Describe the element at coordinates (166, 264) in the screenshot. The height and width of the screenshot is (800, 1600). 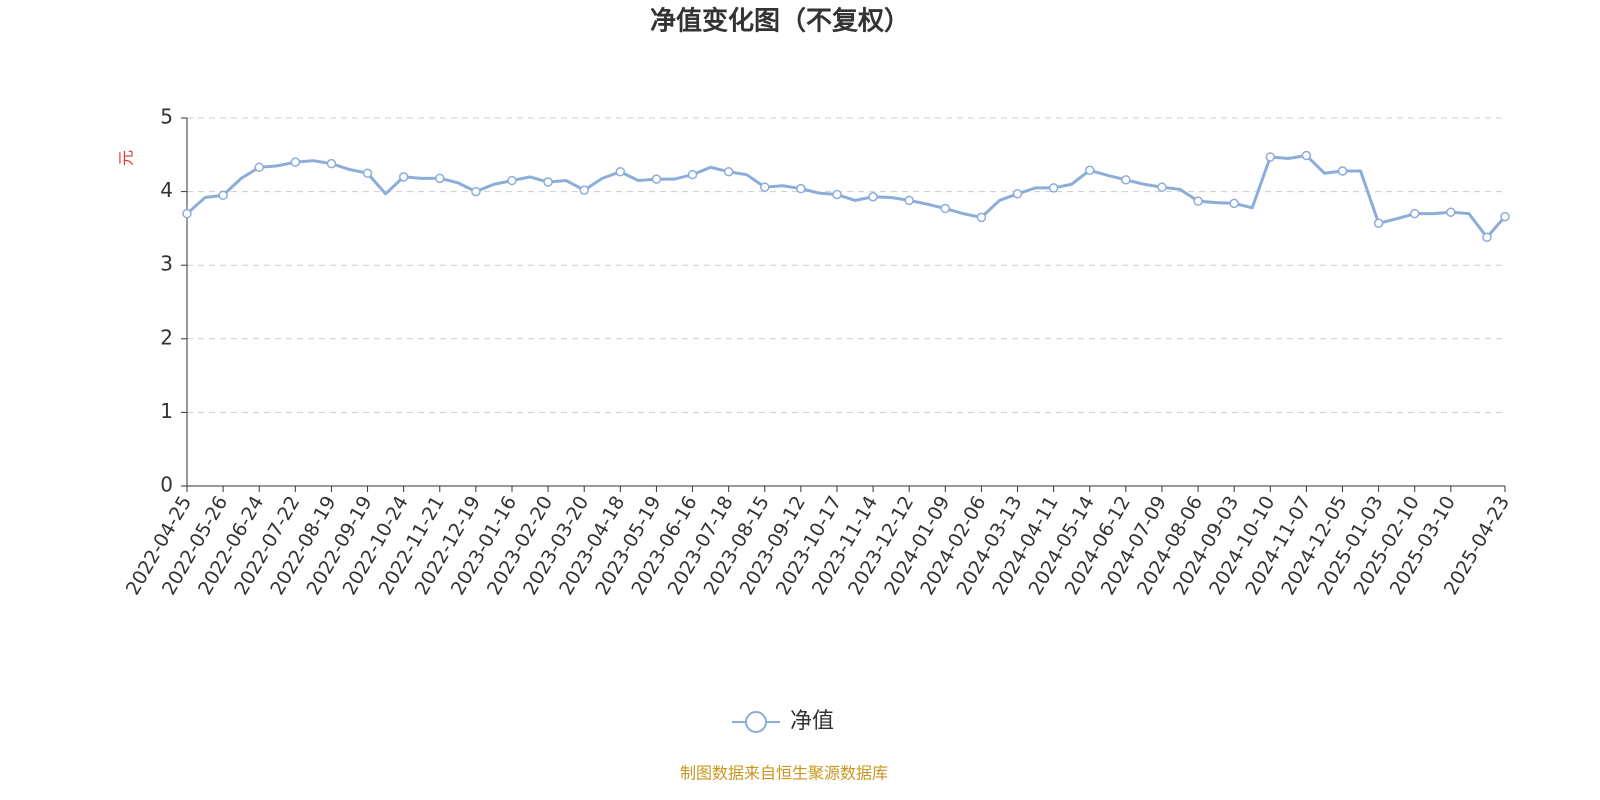
I see `y-tick-label: 3` at that location.